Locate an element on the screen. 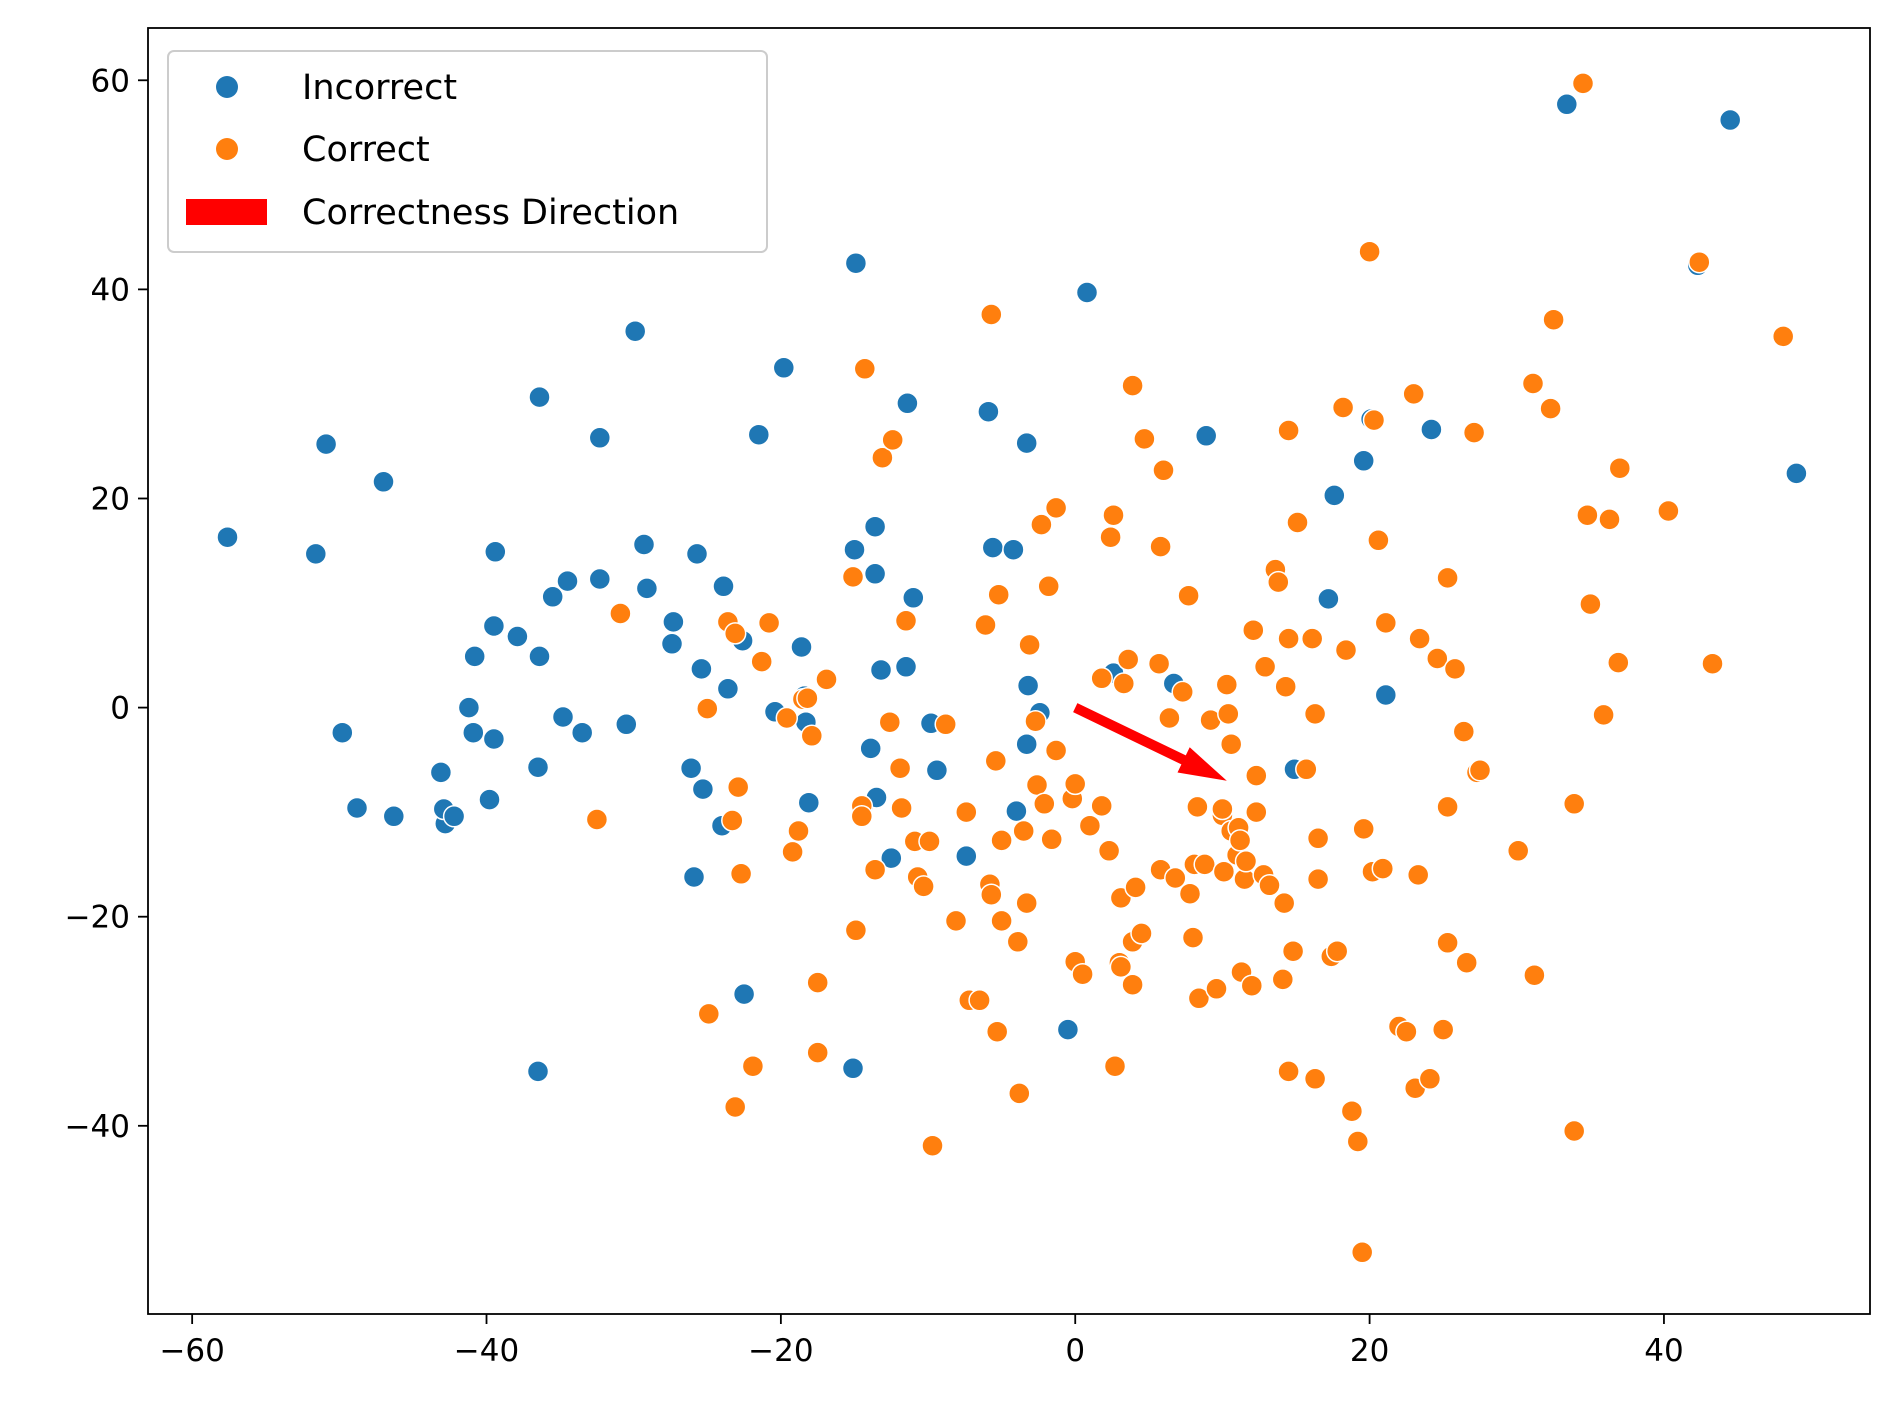  legend-label-incorrect: Incorrect is located at coordinates (379, 88).